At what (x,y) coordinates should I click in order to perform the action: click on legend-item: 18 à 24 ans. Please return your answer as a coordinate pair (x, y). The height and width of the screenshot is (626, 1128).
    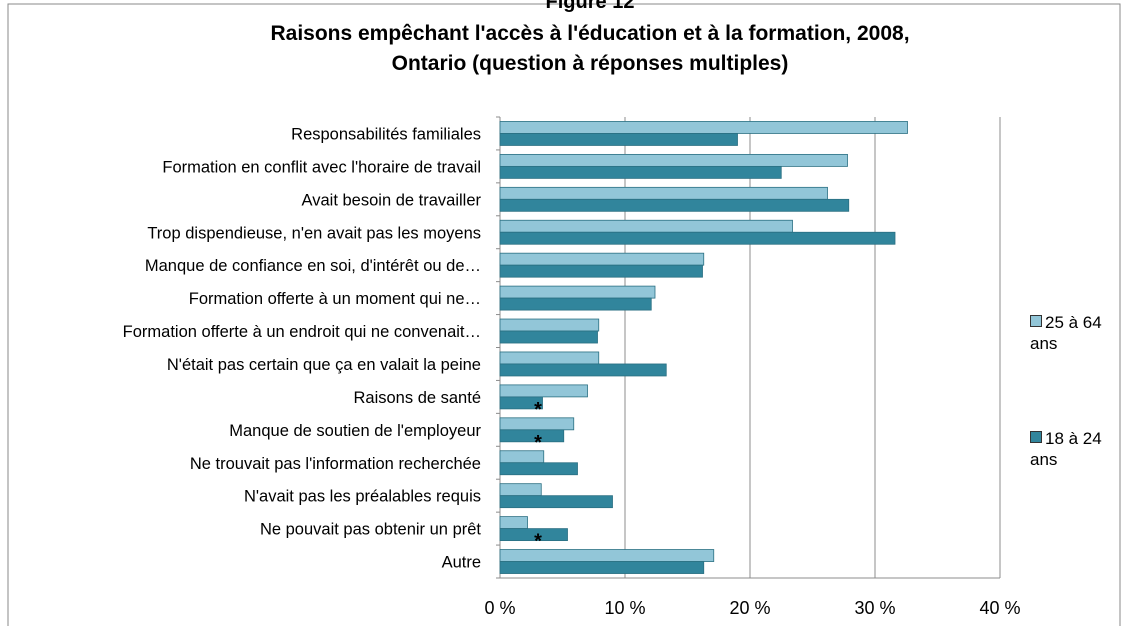
    Looking at the image, I should click on (1075, 449).